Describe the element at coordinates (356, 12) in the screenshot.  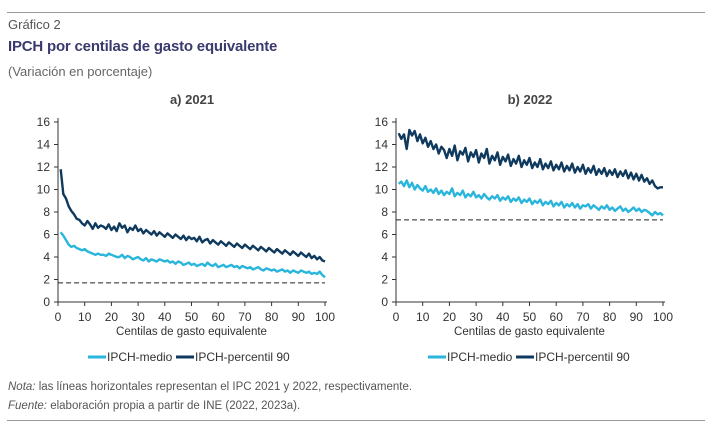
I see `top-divider` at that location.